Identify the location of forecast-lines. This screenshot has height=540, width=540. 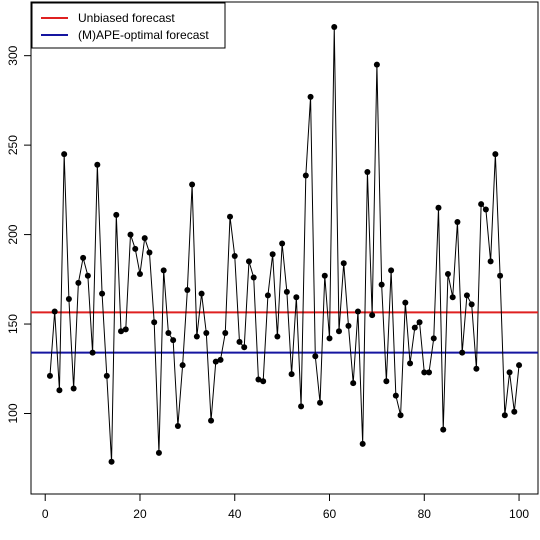
(284, 332).